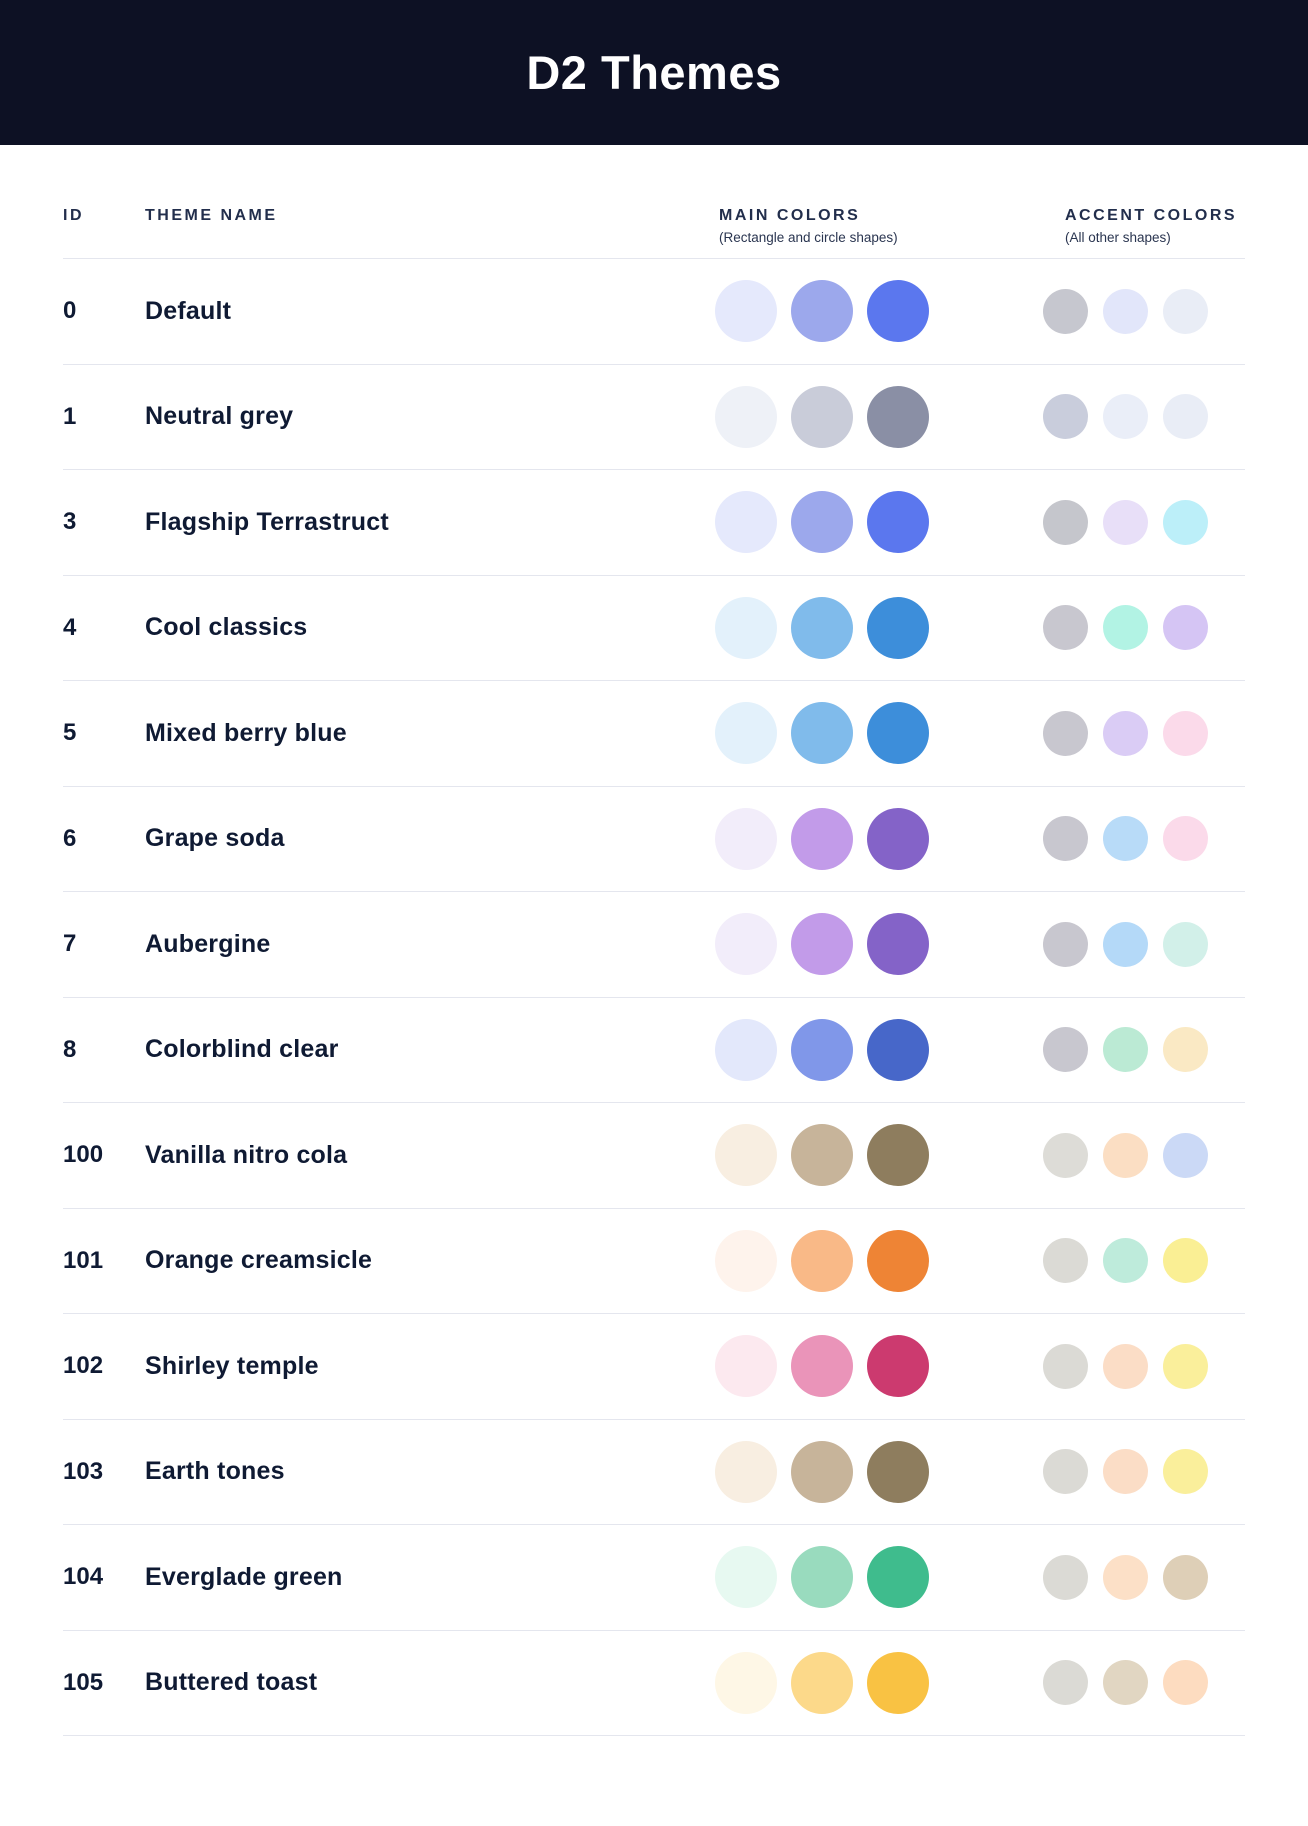 This screenshot has height=1826, width=1308. I want to click on main-colors-subtitle: (Rectangle and circle shapes), so click(808, 237).